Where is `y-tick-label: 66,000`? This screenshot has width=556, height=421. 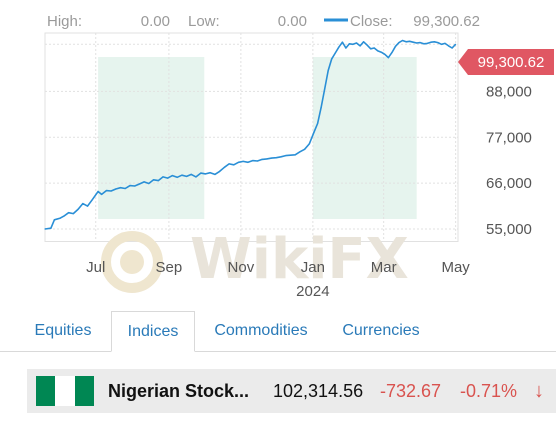
y-tick-label: 66,000 is located at coordinates (509, 183).